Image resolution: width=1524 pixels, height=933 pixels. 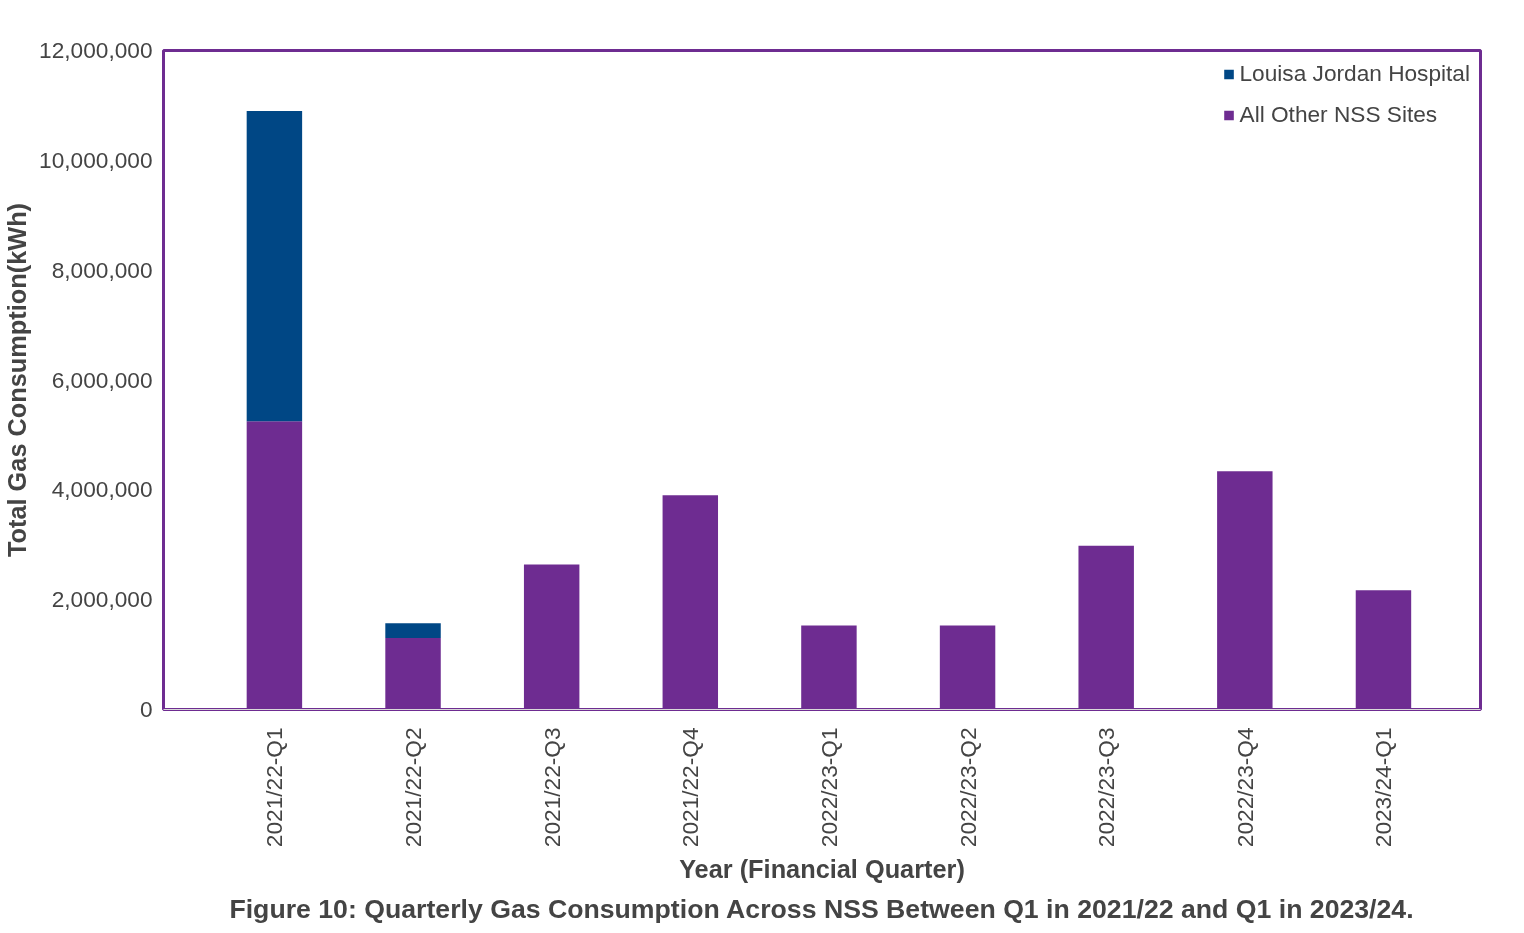 I want to click on y-tick-label: 12,000,000, so click(x=96, y=50).